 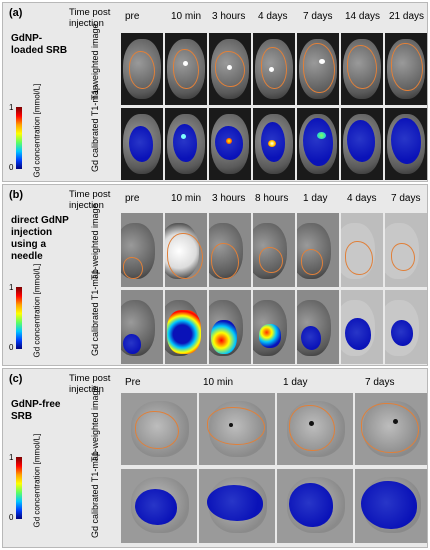 I want to click on group-title: direct GdNP injection using a needle, so click(x=40, y=238).